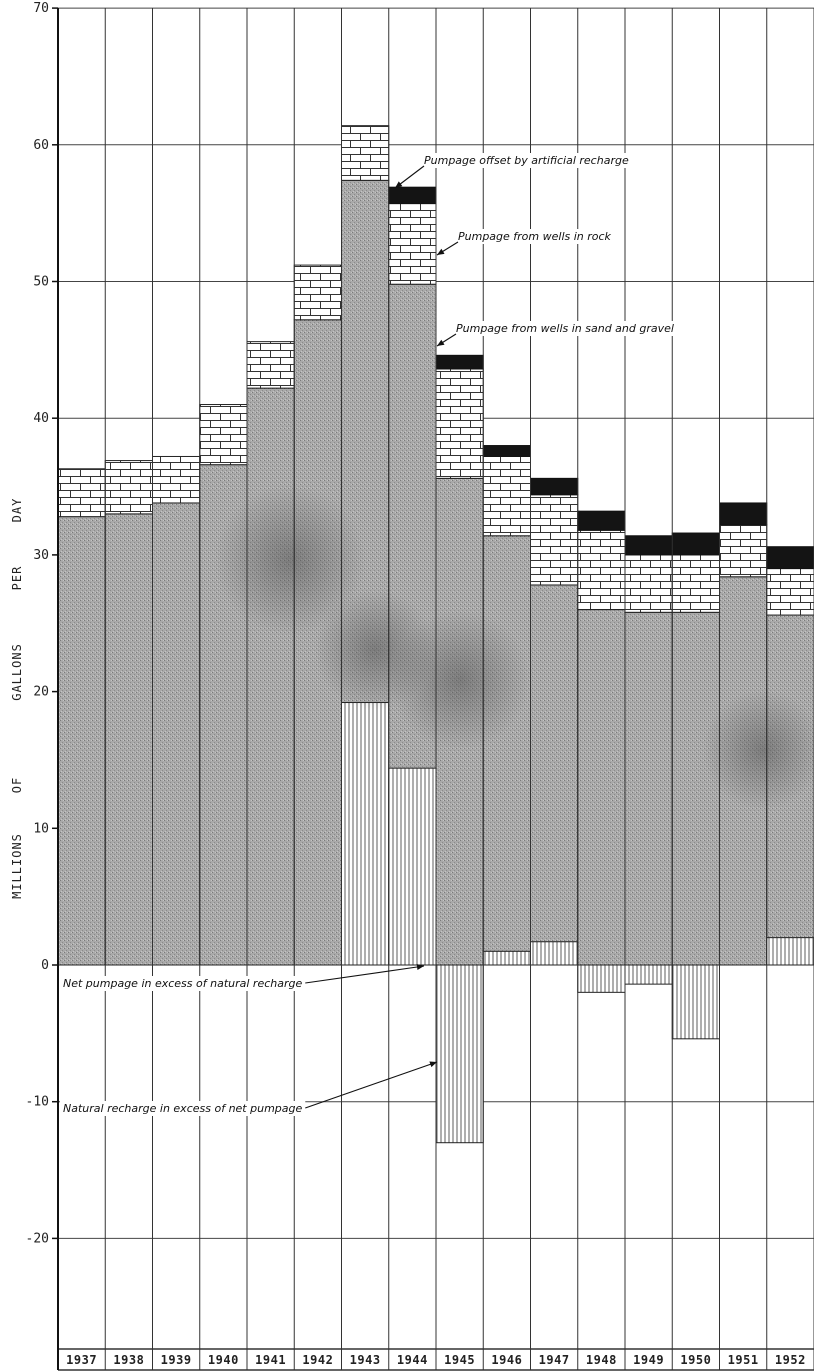 This screenshot has height=1371, width=814. Describe the element at coordinates (41, 555) in the screenshot. I see `y-tick-label: 30` at that location.